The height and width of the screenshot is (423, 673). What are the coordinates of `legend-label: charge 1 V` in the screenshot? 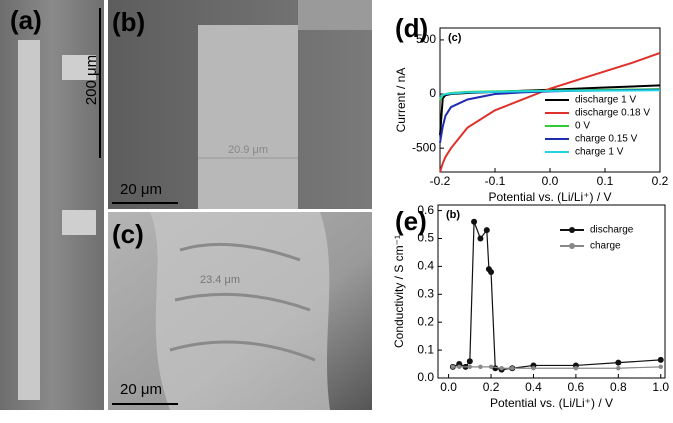 It's located at (599, 152).